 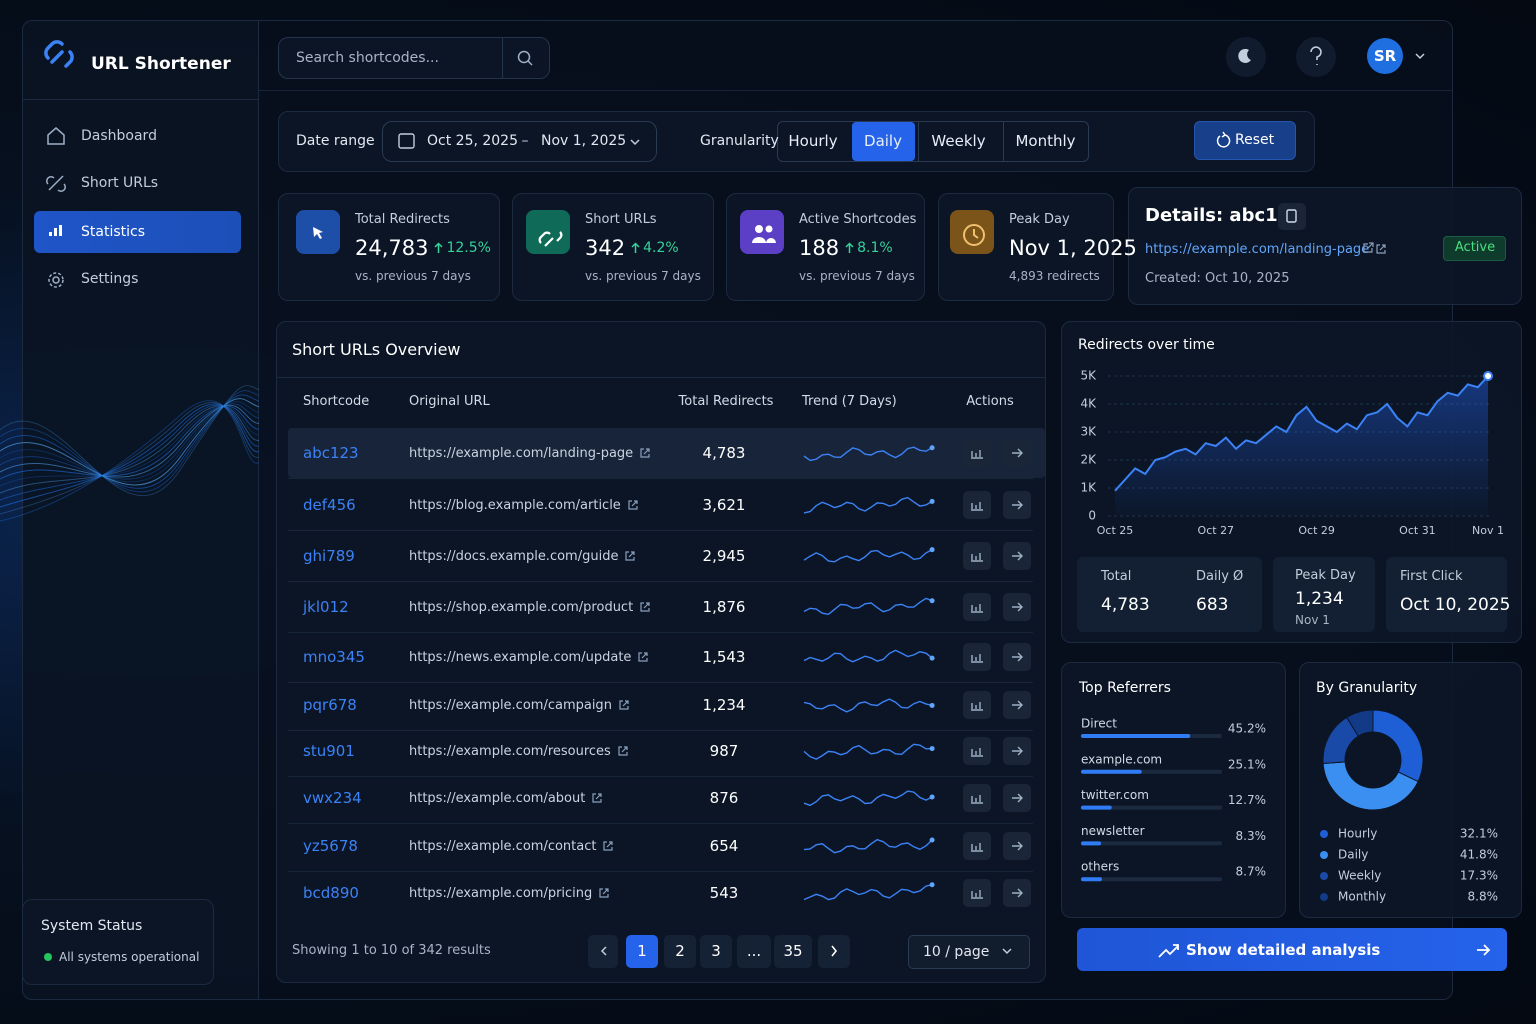 What do you see at coordinates (1292, 949) in the screenshot?
I see `analysis-button` at bounding box center [1292, 949].